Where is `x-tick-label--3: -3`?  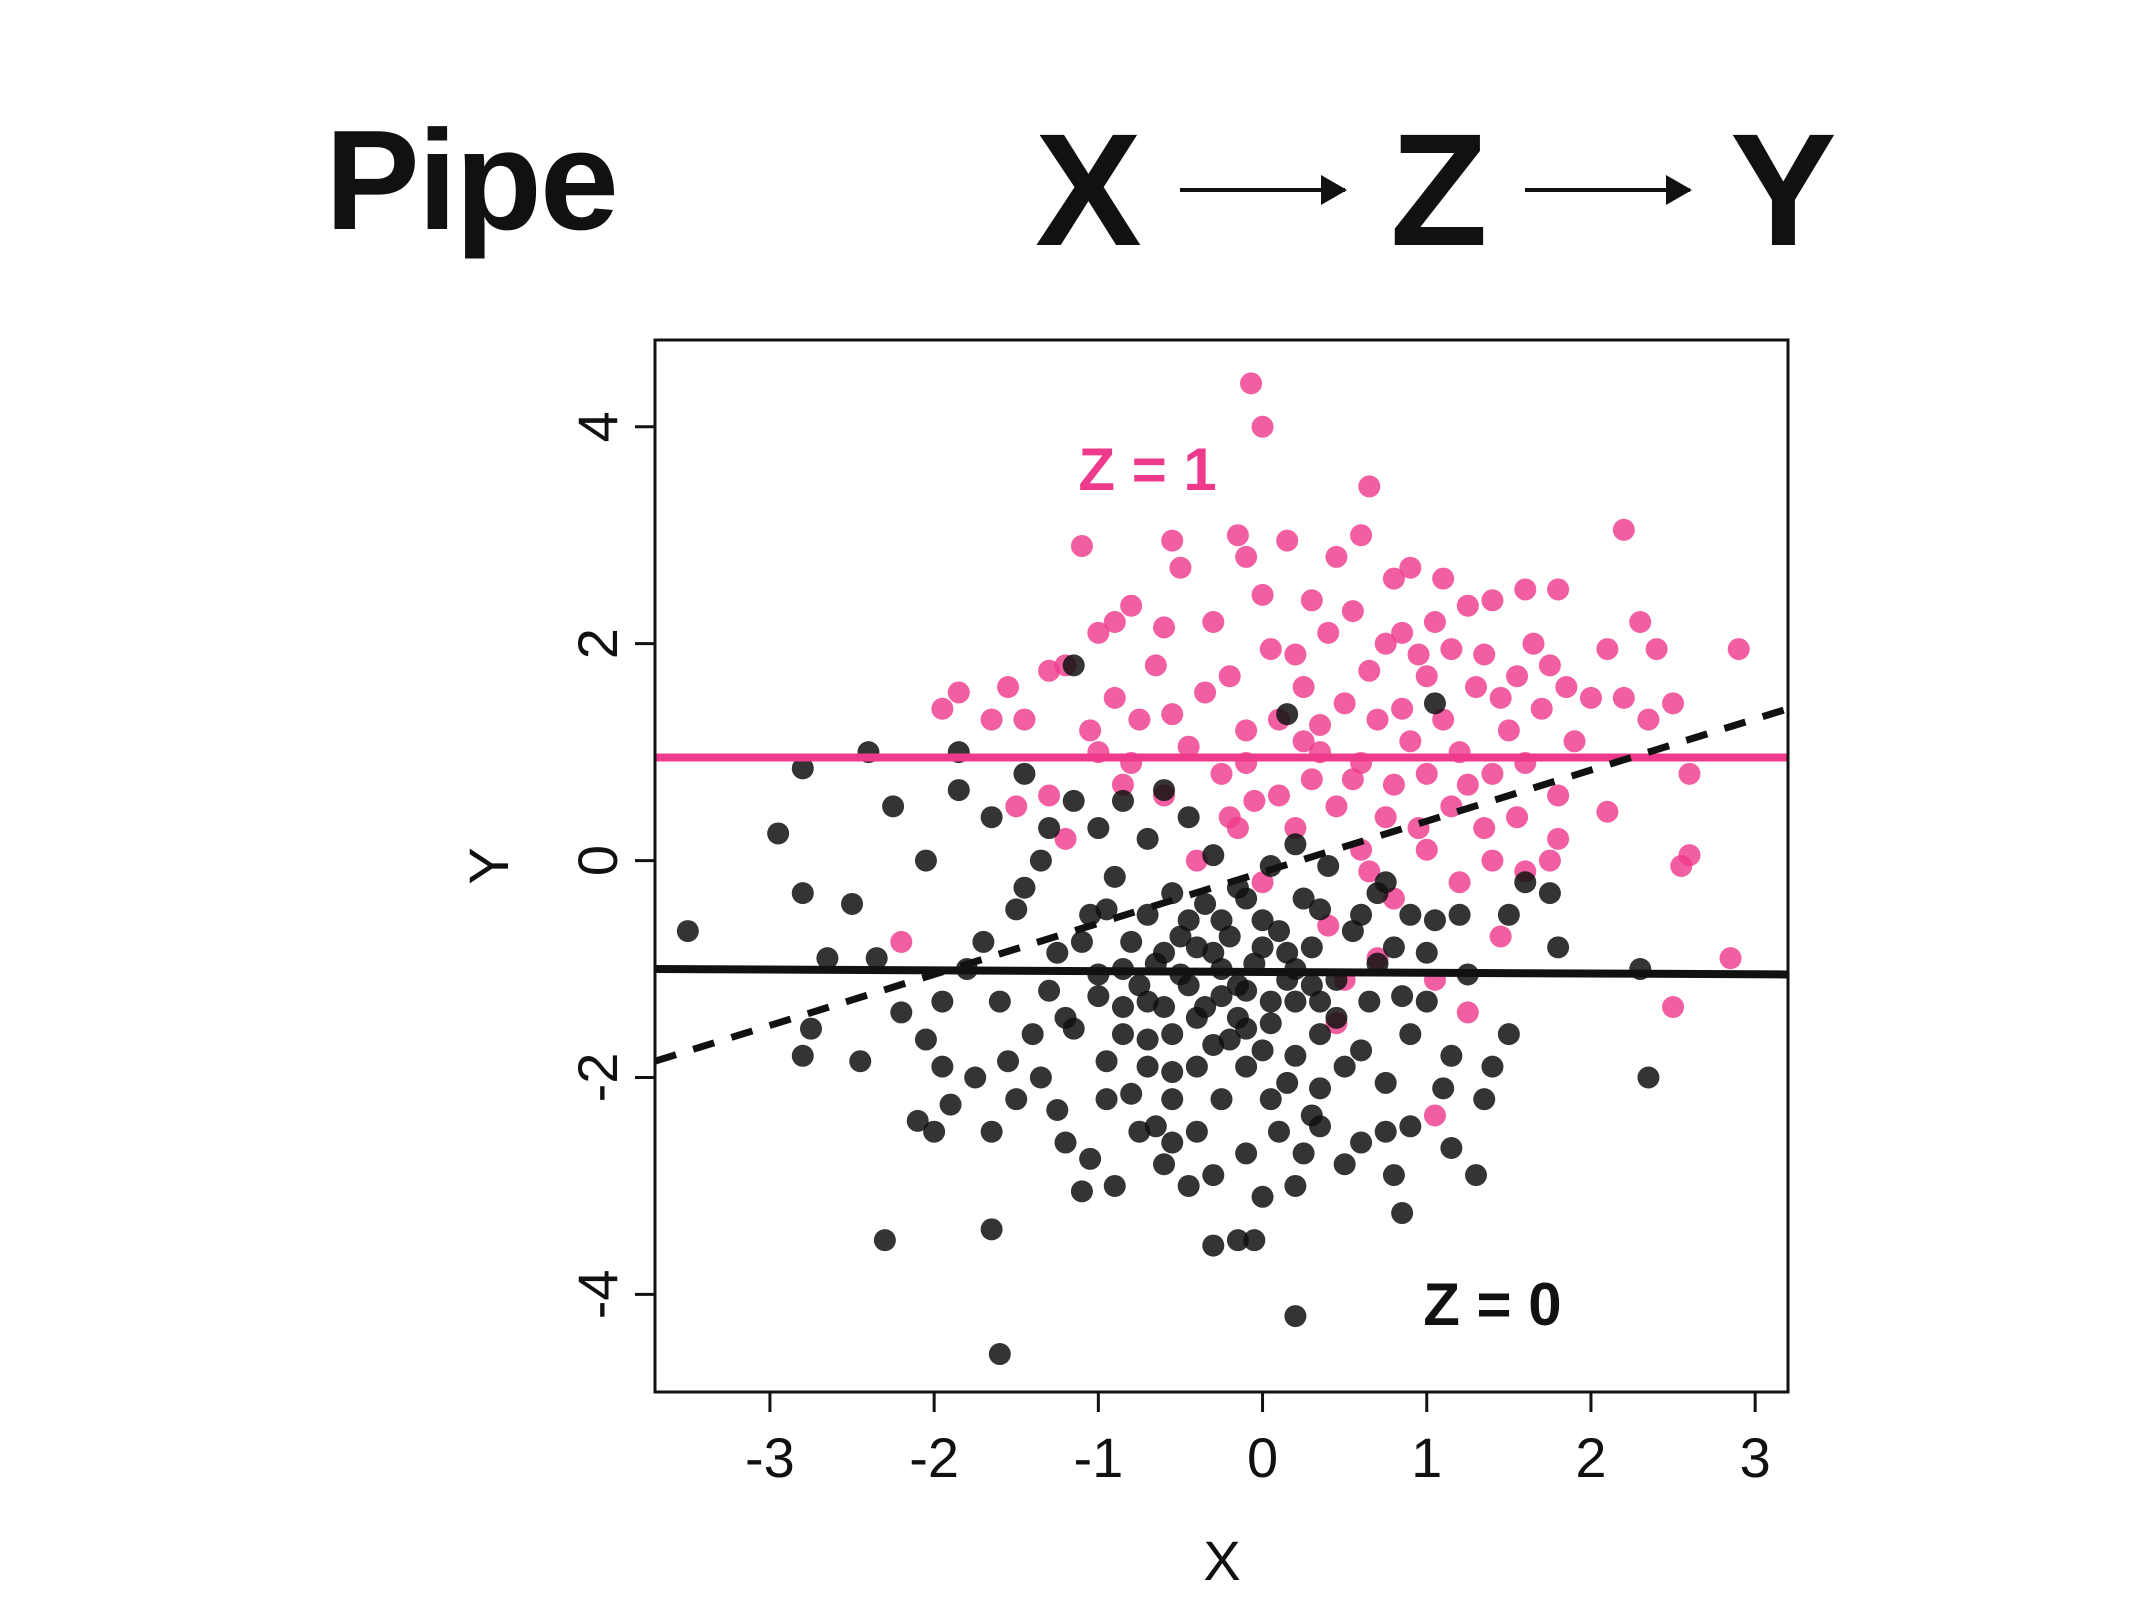 x-tick-label--3: -3 is located at coordinates (770, 1457).